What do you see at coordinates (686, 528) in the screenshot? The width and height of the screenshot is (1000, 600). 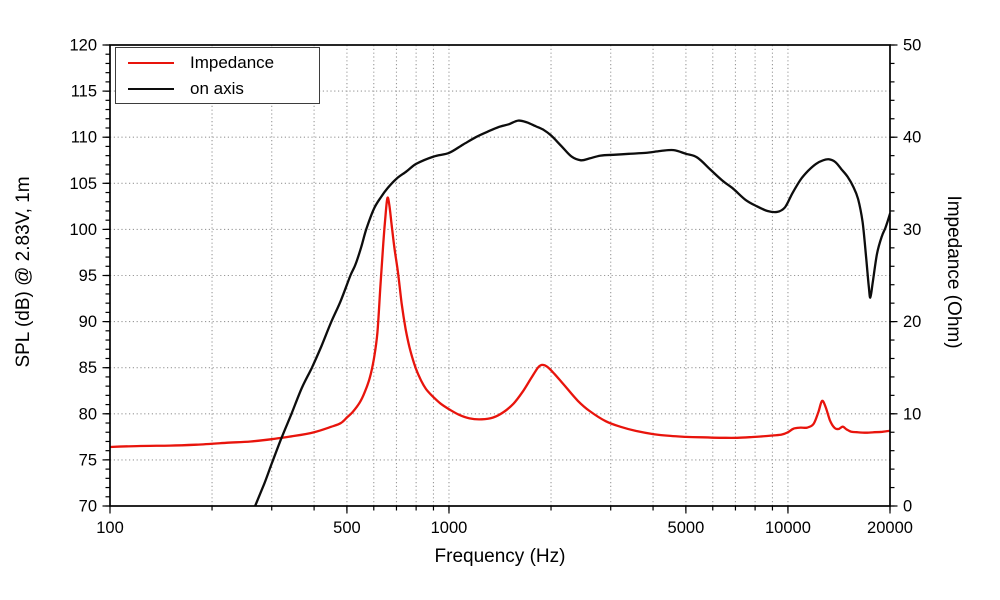 I see `x-tick-label: 5000` at bounding box center [686, 528].